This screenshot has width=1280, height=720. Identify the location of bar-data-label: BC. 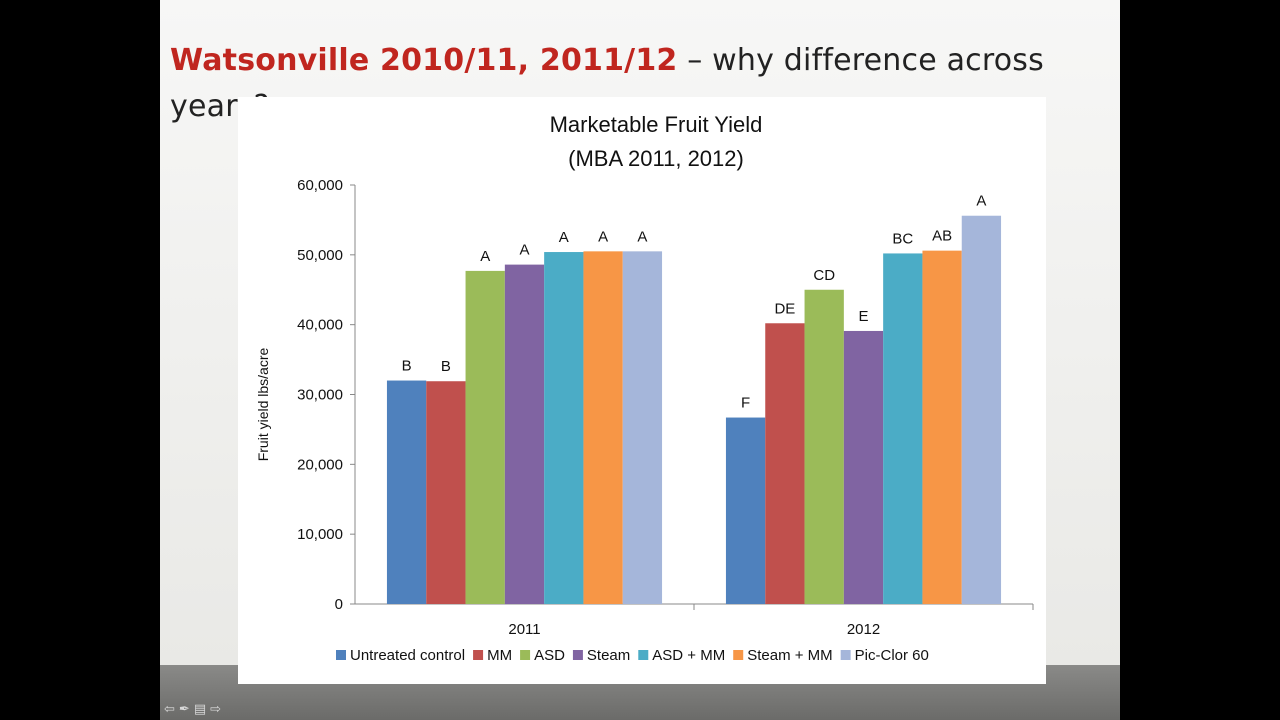
(902, 238).